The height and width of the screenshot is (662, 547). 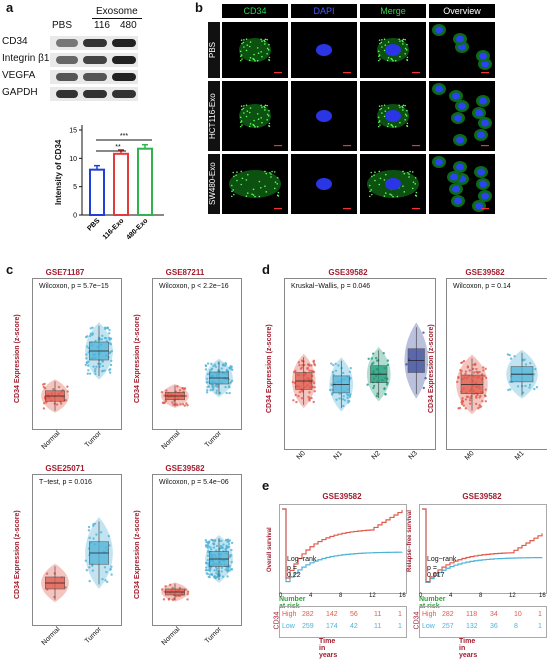 What do you see at coordinates (301, 456) in the screenshot?
I see `x-tick-label: N0` at bounding box center [301, 456].